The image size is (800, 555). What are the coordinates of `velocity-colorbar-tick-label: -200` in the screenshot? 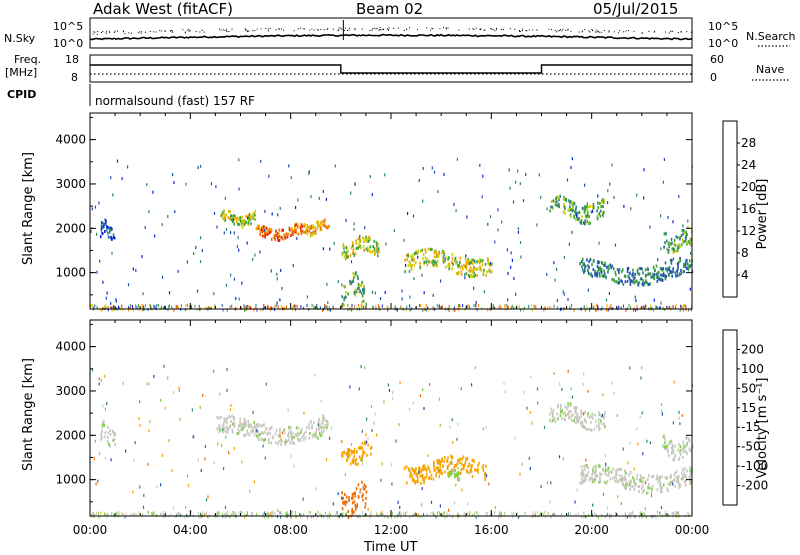 It's located at (754, 486).